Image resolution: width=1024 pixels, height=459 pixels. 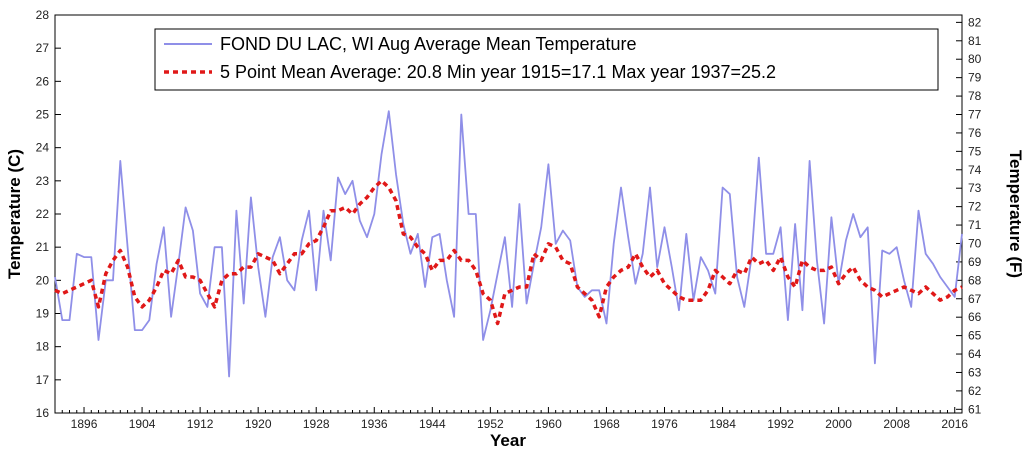 What do you see at coordinates (975, 22) in the screenshot?
I see `y-right-tick-label: 82` at bounding box center [975, 22].